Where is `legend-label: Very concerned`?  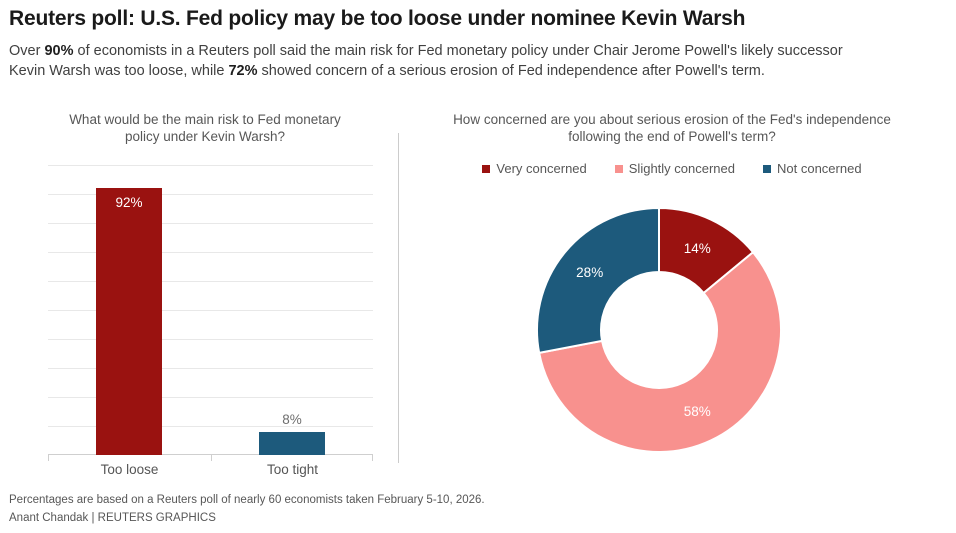 legend-label: Very concerned is located at coordinates (541, 168).